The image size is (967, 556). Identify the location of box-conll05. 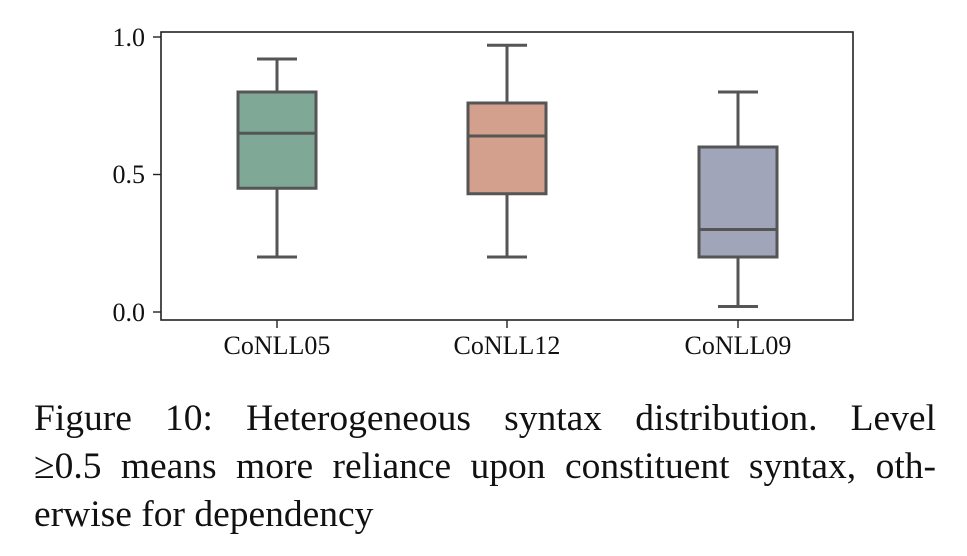
(277, 158).